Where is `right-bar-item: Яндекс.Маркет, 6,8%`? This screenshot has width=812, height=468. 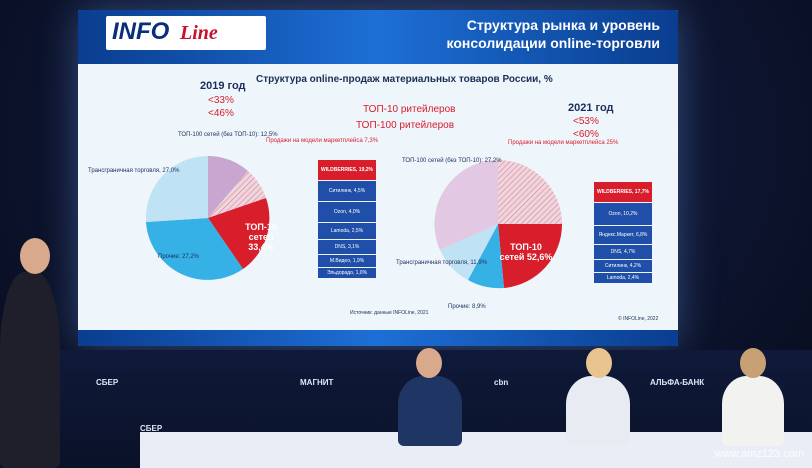
right-bar-item: Яндекс.Маркет, 6,8% is located at coordinates (623, 234).